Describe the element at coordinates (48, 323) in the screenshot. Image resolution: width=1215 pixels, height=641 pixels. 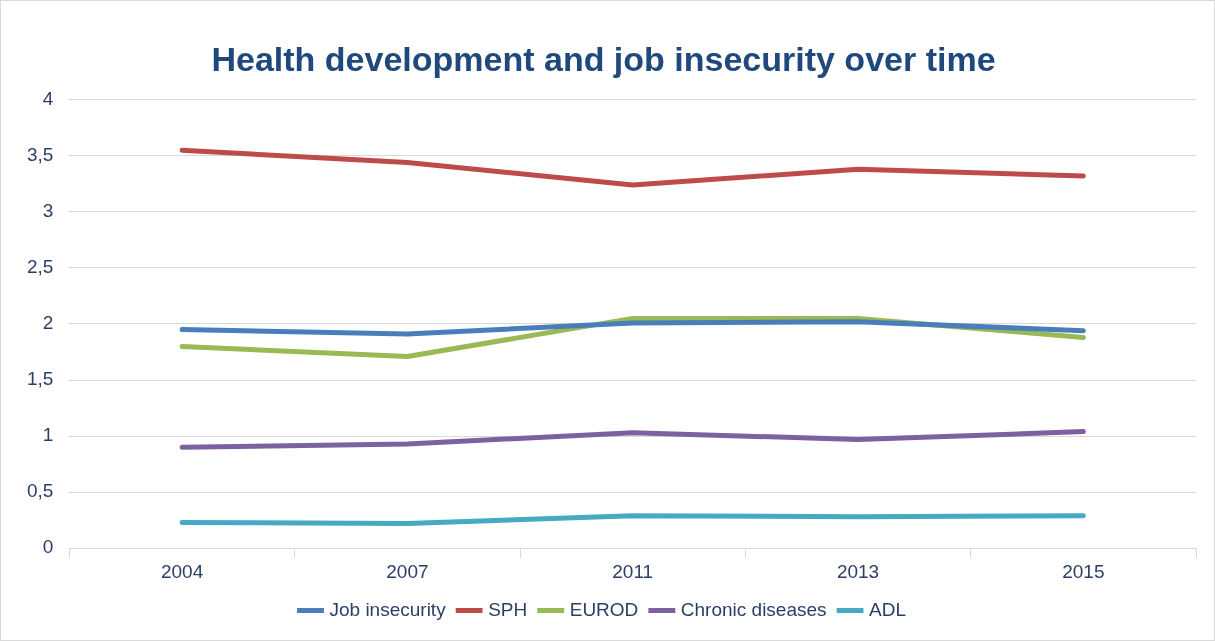
I see `y-tick-label: 2` at that location.